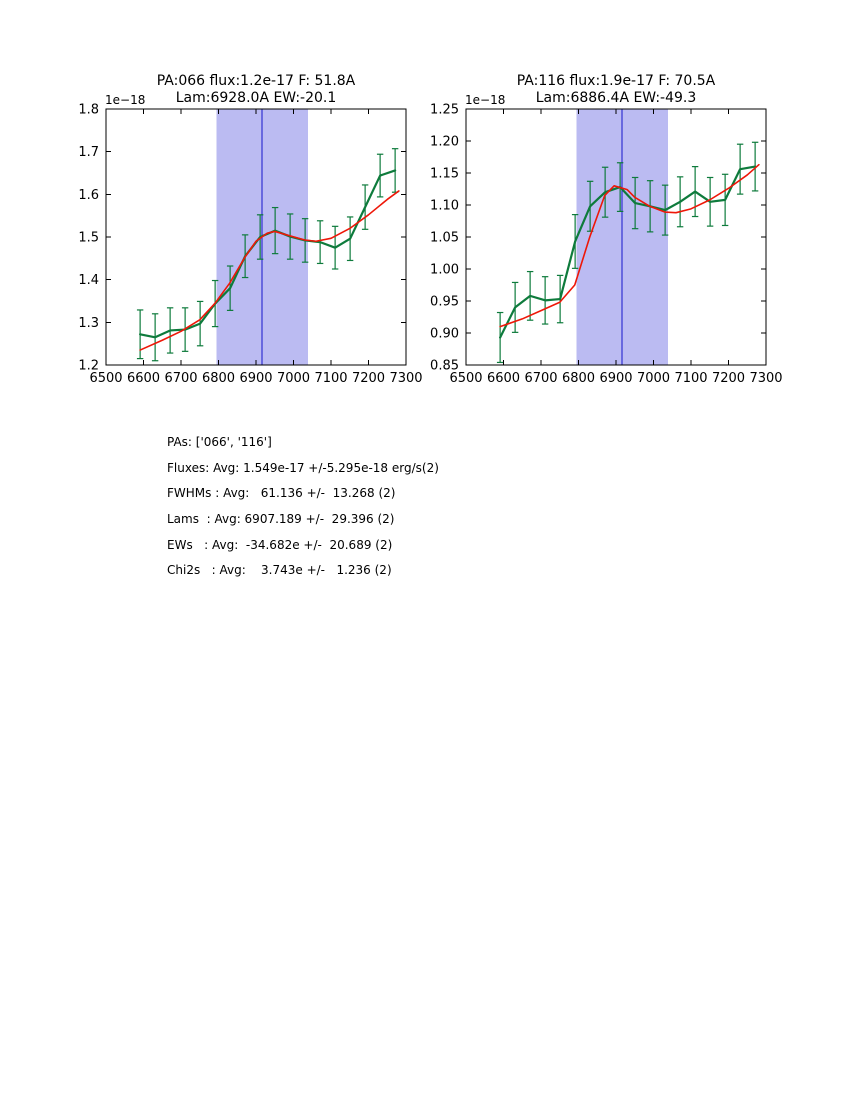 The width and height of the screenshot is (850, 1100). Describe the element at coordinates (88, 366) in the screenshot. I see `y-tick-label: 1.2` at that location.